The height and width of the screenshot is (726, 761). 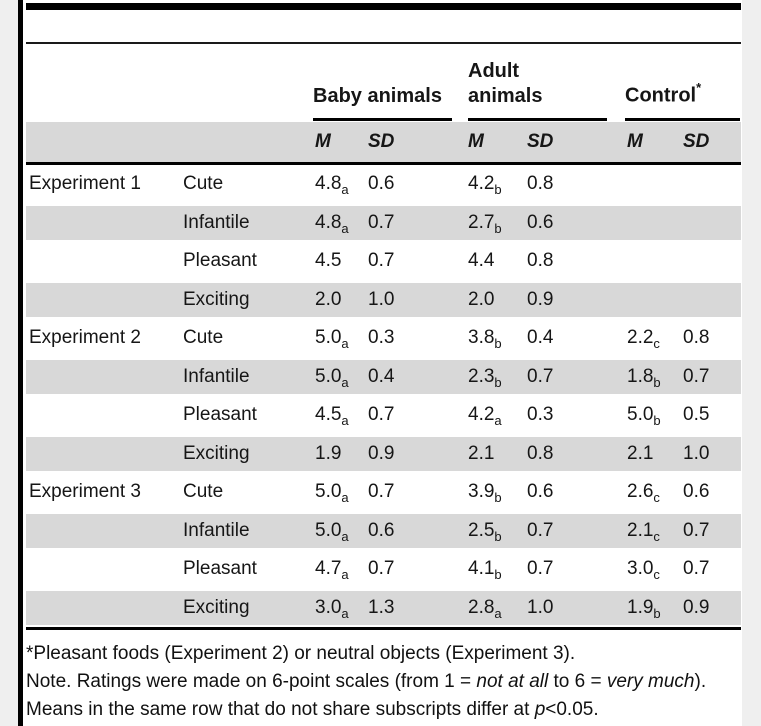 What do you see at coordinates (481, 569) in the screenshot?
I see `mean-value: 4.1` at bounding box center [481, 569].